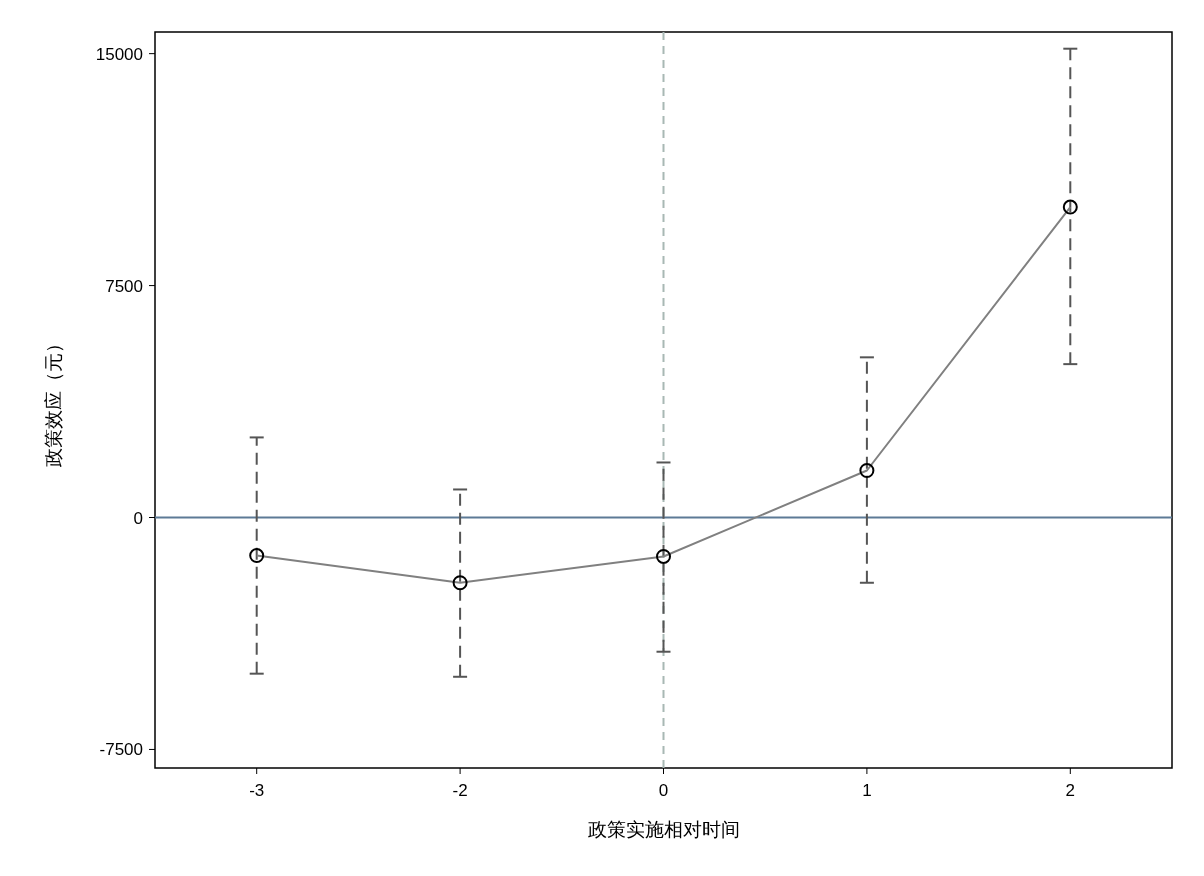 This screenshot has height=876, width=1204. Describe the element at coordinates (1070, 790) in the screenshot. I see `x-tick-label: 2` at that location.